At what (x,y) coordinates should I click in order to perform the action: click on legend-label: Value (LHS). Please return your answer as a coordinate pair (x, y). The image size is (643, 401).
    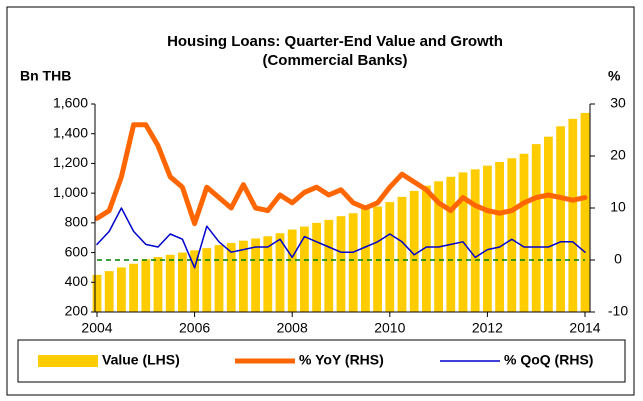
    Looking at the image, I should click on (141, 360).